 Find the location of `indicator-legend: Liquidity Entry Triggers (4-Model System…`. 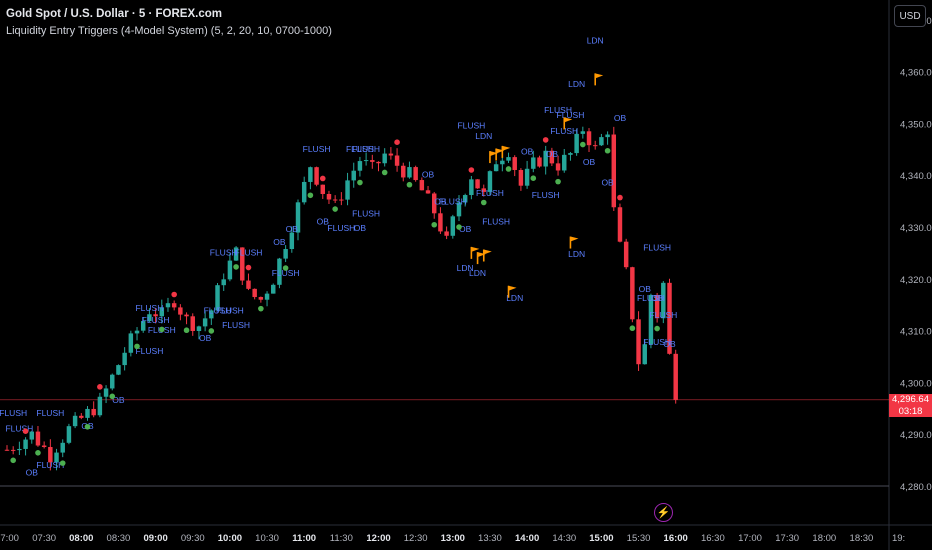

indicator-legend: Liquidity Entry Triggers (4-Model System… is located at coordinates (169, 31).